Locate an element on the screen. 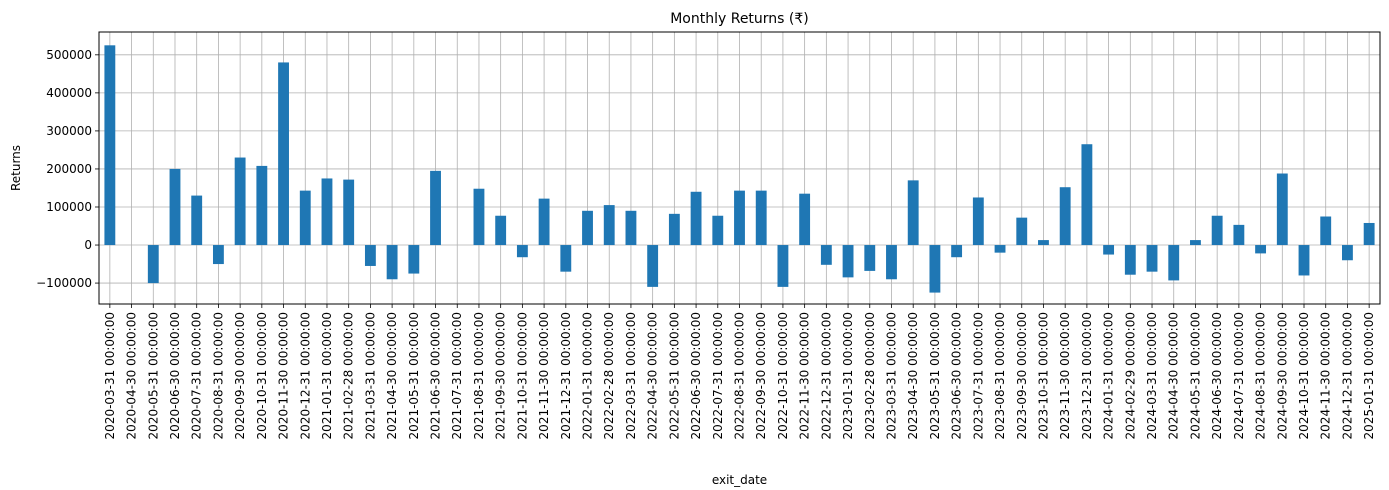 The width and height of the screenshot is (1389, 490). x-tick-label: 2021-08-31 00:00:00 is located at coordinates (479, 375).